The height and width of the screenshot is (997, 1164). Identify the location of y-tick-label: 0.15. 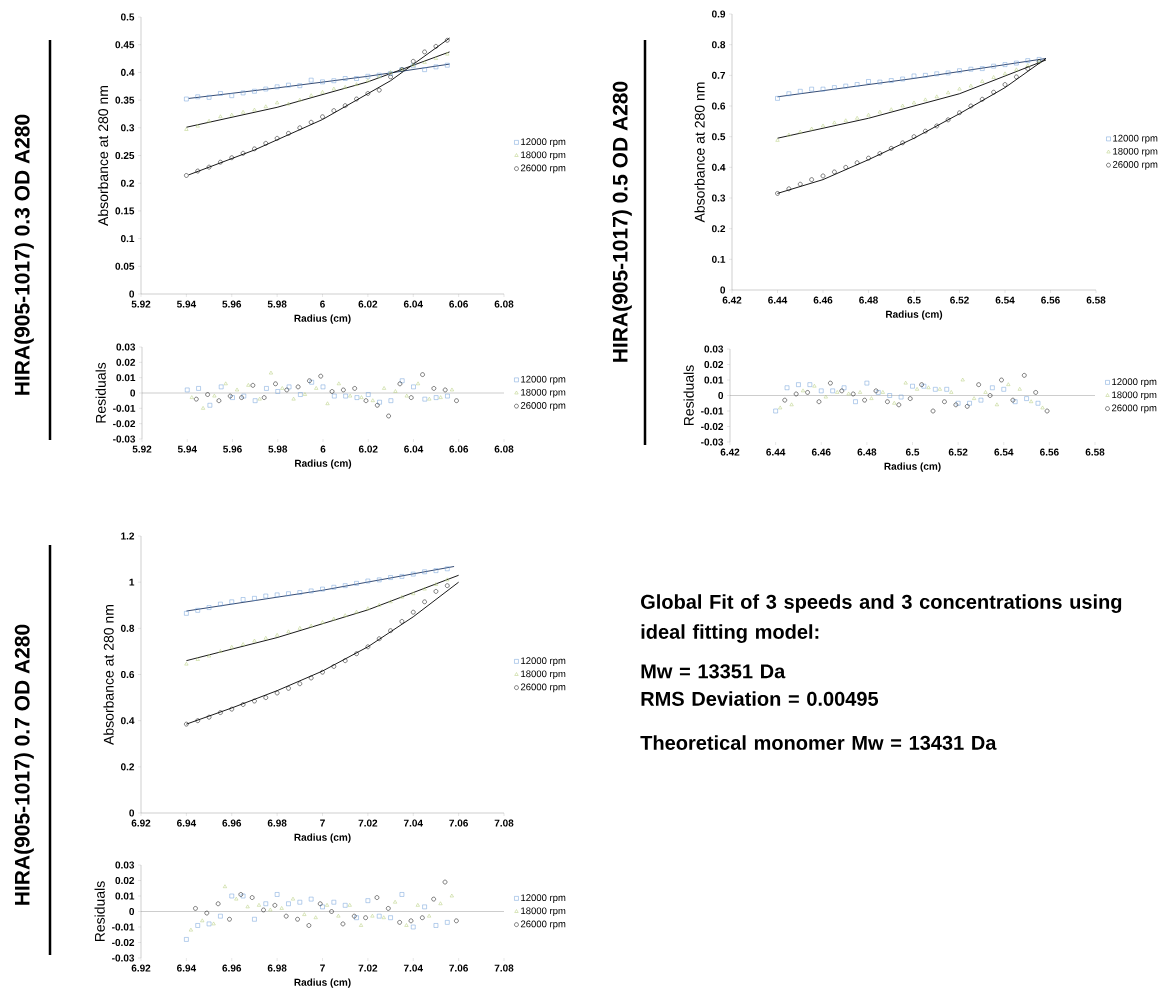
(125, 211).